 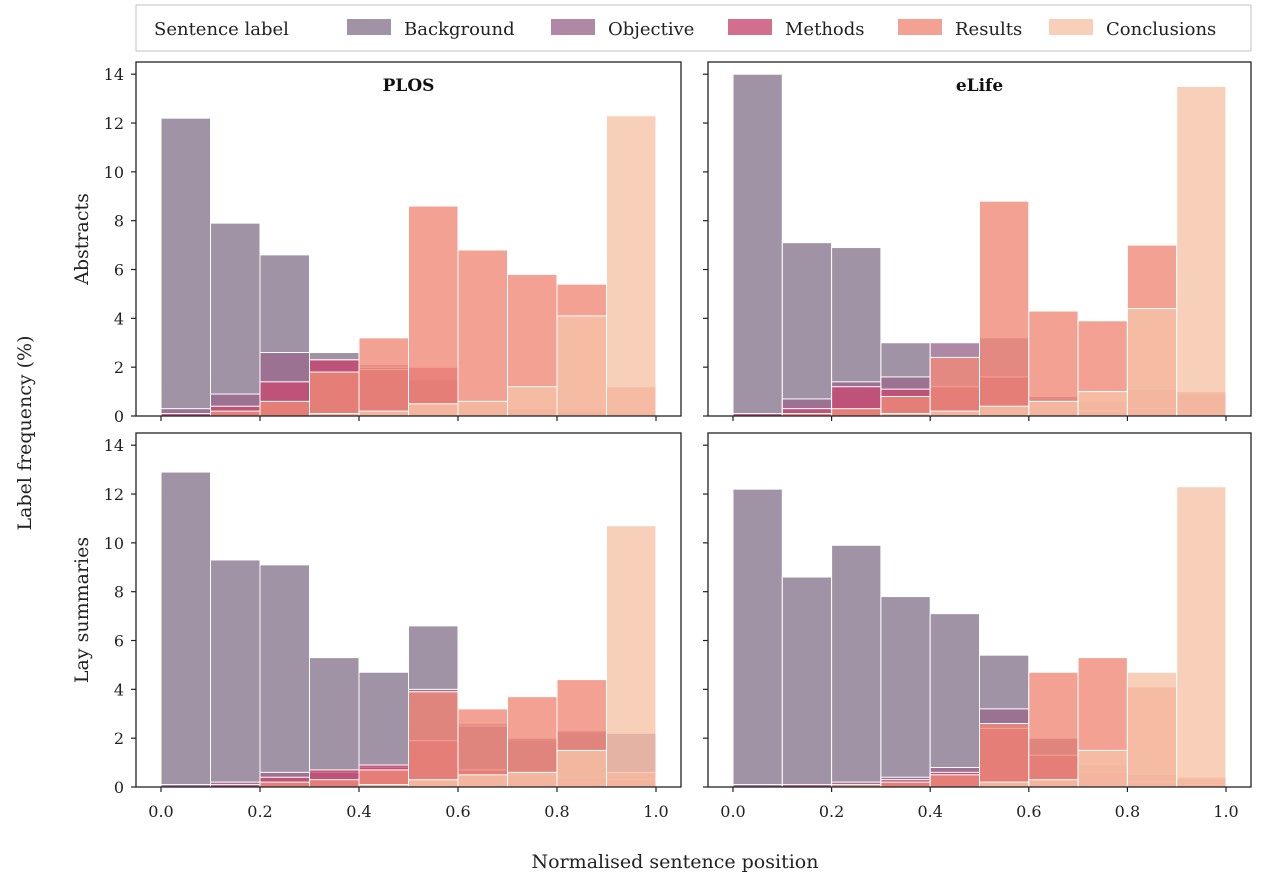 What do you see at coordinates (675, 862) in the screenshot?
I see `x-axis-label: Normalised sentence position` at bounding box center [675, 862].